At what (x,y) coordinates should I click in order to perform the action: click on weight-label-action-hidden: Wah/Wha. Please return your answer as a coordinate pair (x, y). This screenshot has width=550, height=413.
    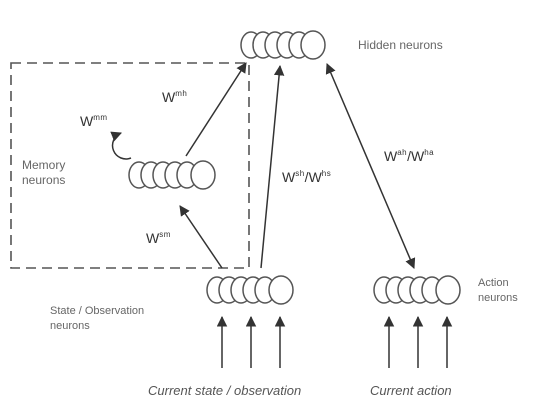
    Looking at the image, I should click on (409, 156).